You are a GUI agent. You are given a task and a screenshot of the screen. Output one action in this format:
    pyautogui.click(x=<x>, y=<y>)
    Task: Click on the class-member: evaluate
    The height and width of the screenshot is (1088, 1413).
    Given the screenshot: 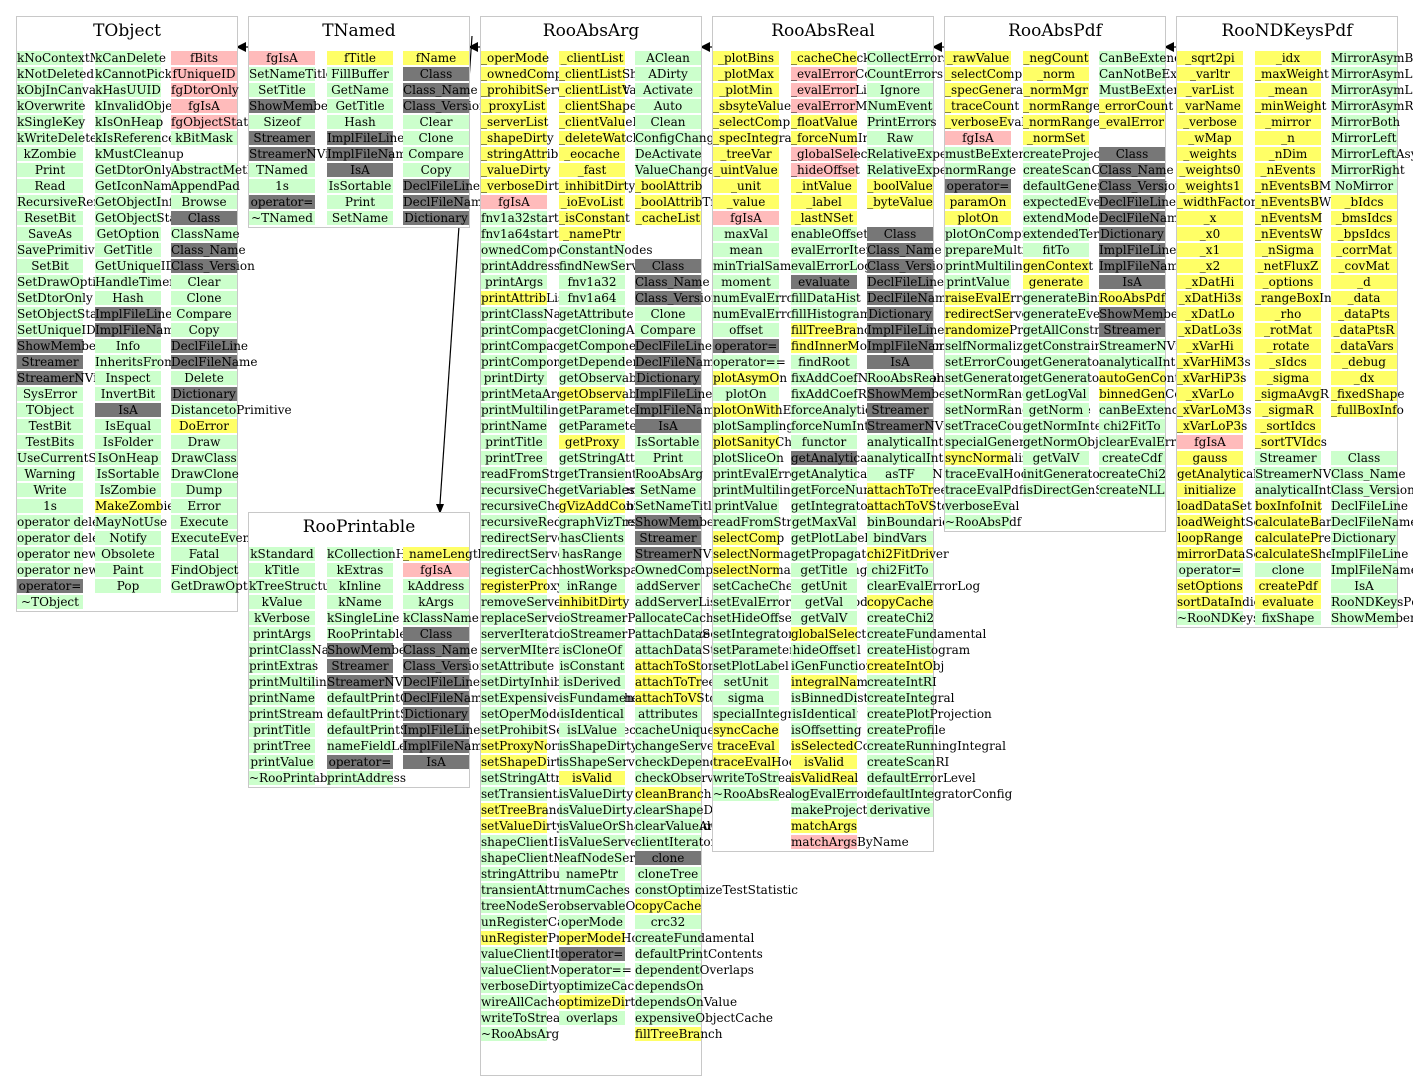 What is the action you would take?
    pyautogui.click(x=824, y=282)
    